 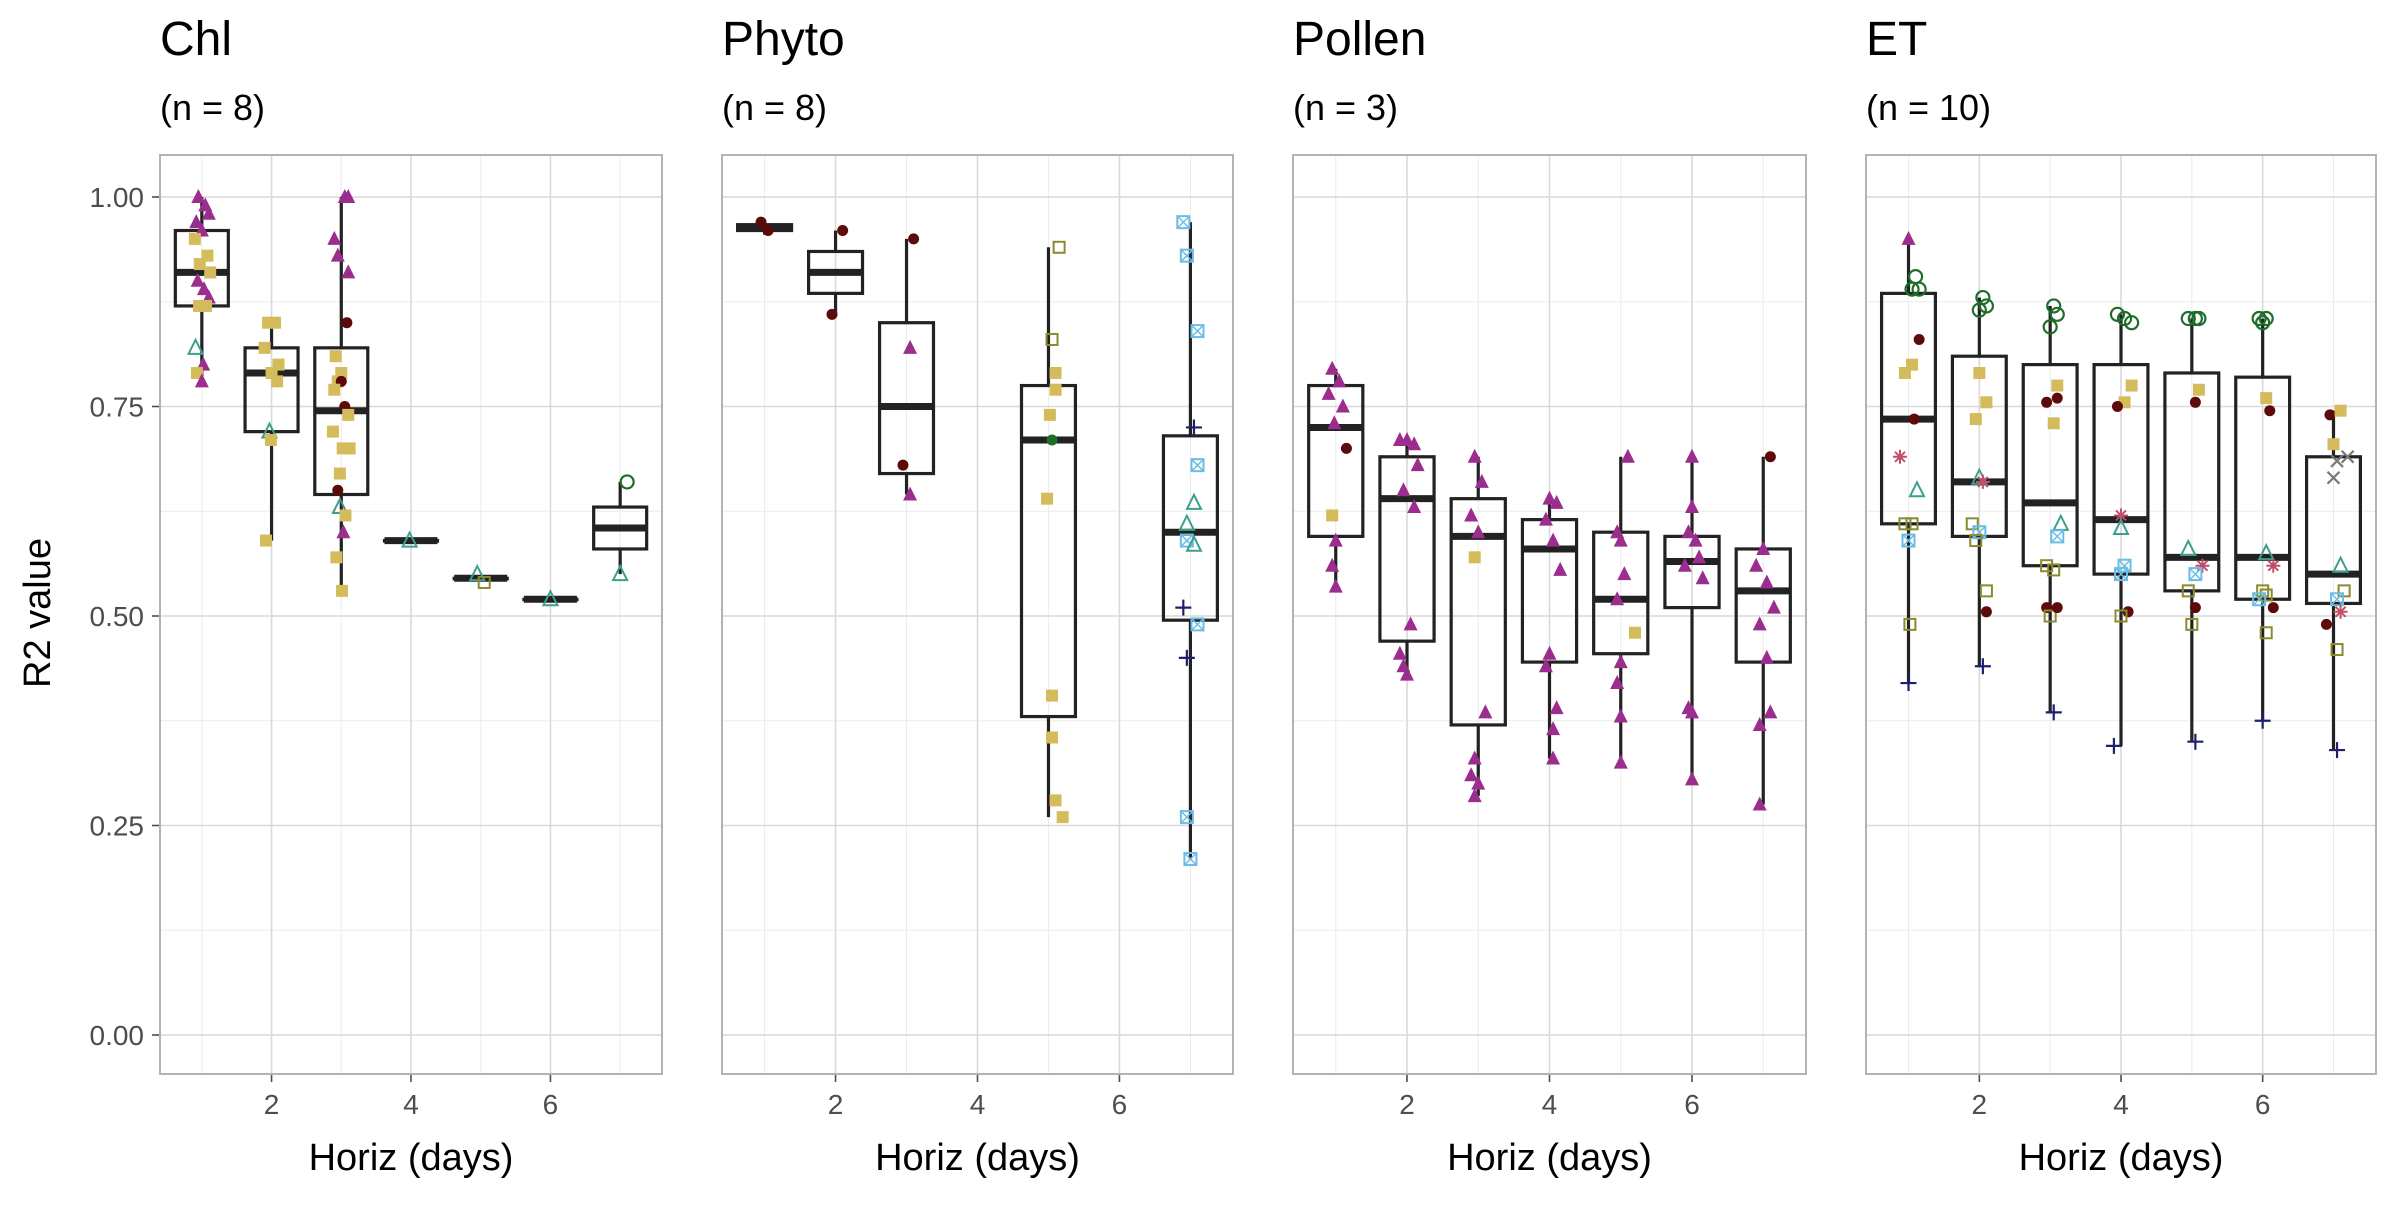 I want to click on panel-subtitle: (n = 10), so click(x=1928, y=107).